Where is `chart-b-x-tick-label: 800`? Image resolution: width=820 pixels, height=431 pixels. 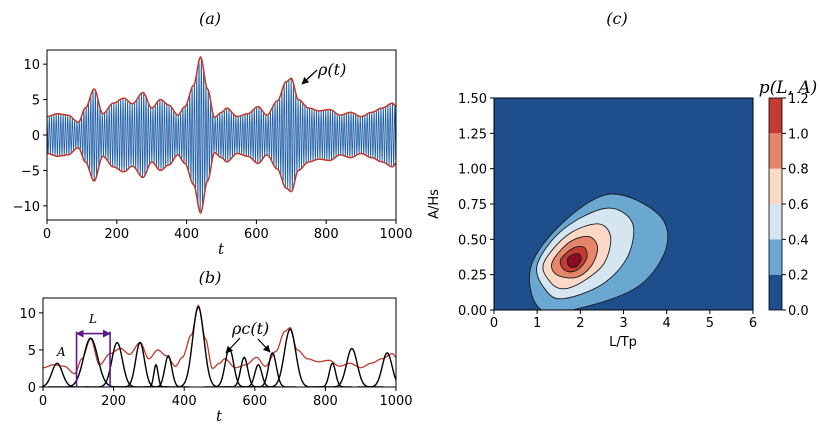 chart-b-x-tick-label: 800 is located at coordinates (325, 401).